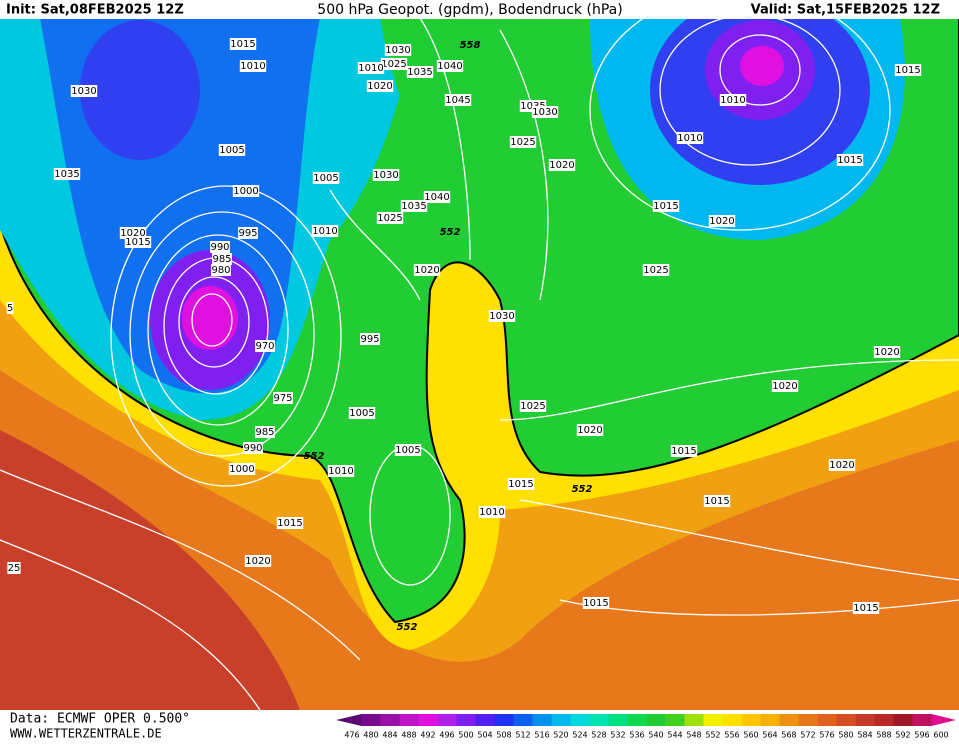 The height and width of the screenshot is (745, 959). I want to click on colorbar-tick-label: 568, so click(788, 735).